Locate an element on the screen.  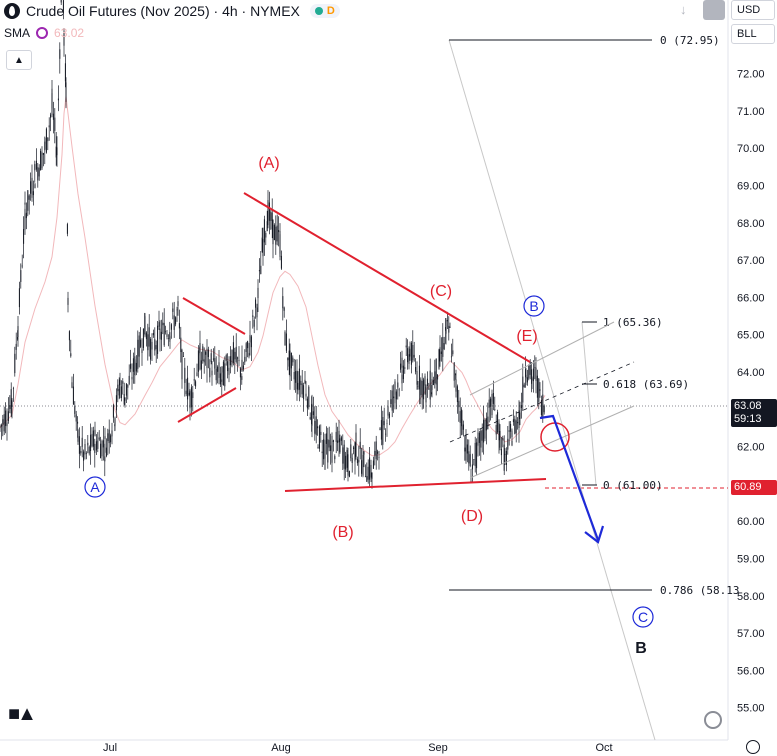
download-arrow-icon: ↓ is located at coordinates (683, 9).